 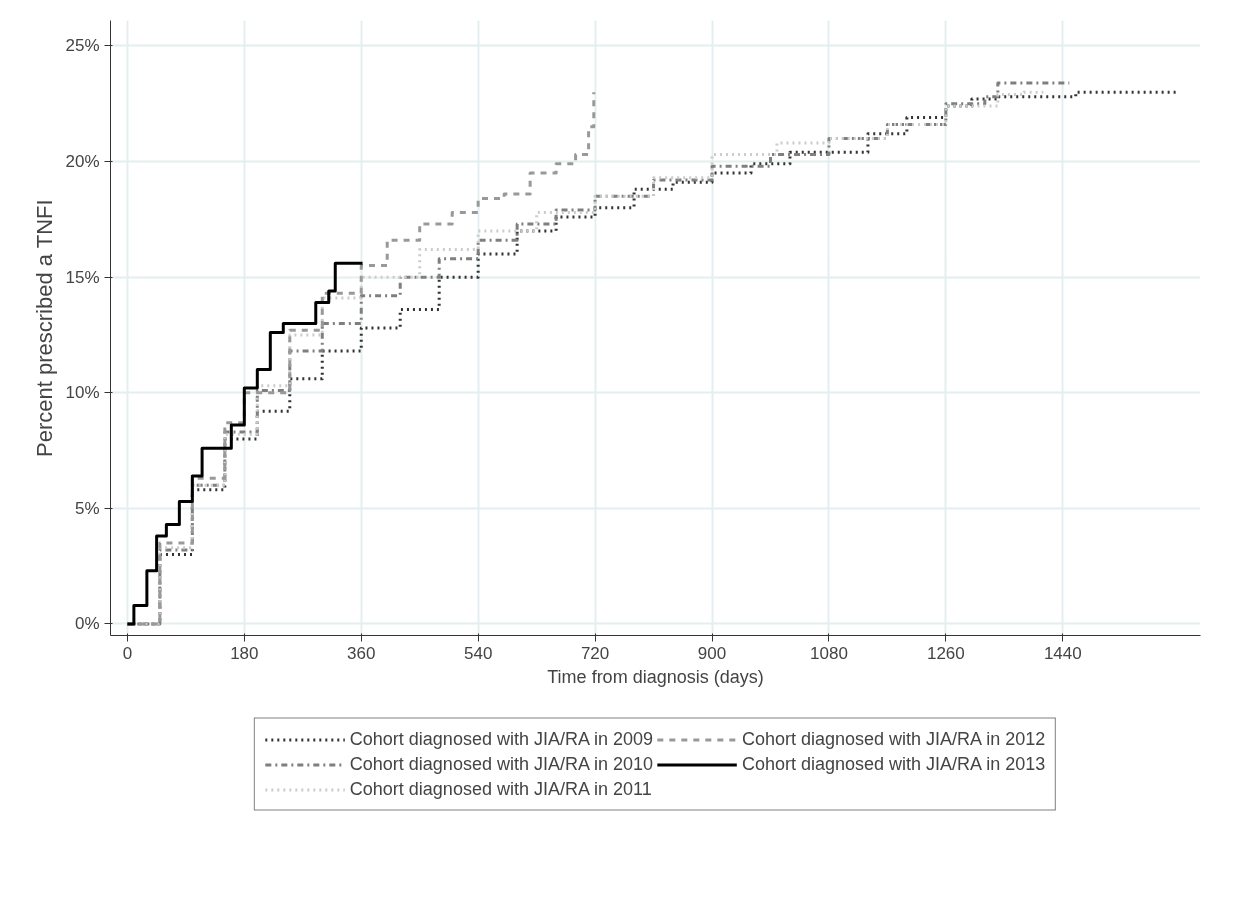 I want to click on x-tick-label: 1440, so click(x=1062, y=653).